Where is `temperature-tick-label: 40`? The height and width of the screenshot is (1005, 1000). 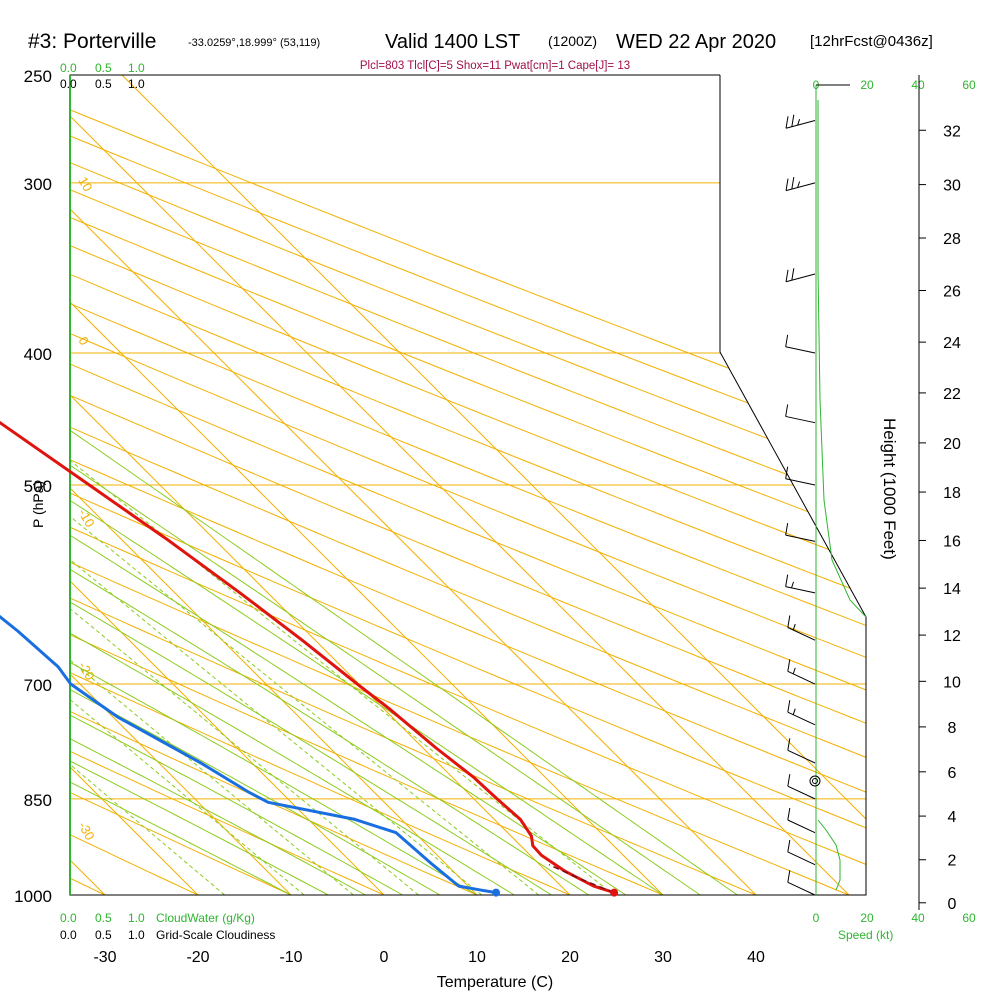 temperature-tick-label: 40 is located at coordinates (756, 957).